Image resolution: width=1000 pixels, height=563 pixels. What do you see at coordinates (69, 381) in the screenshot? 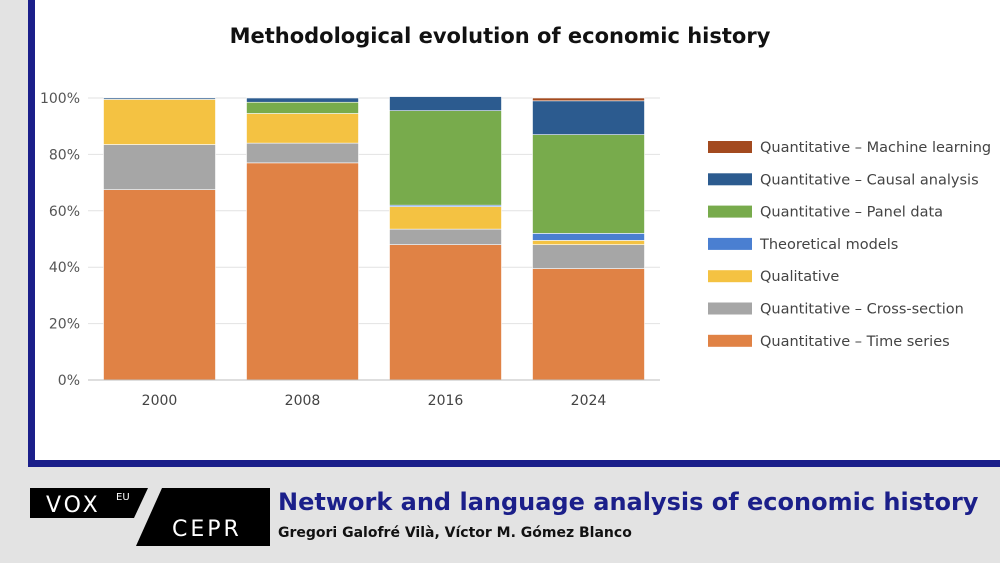
I see `y-tick-label: 0%` at bounding box center [69, 381].